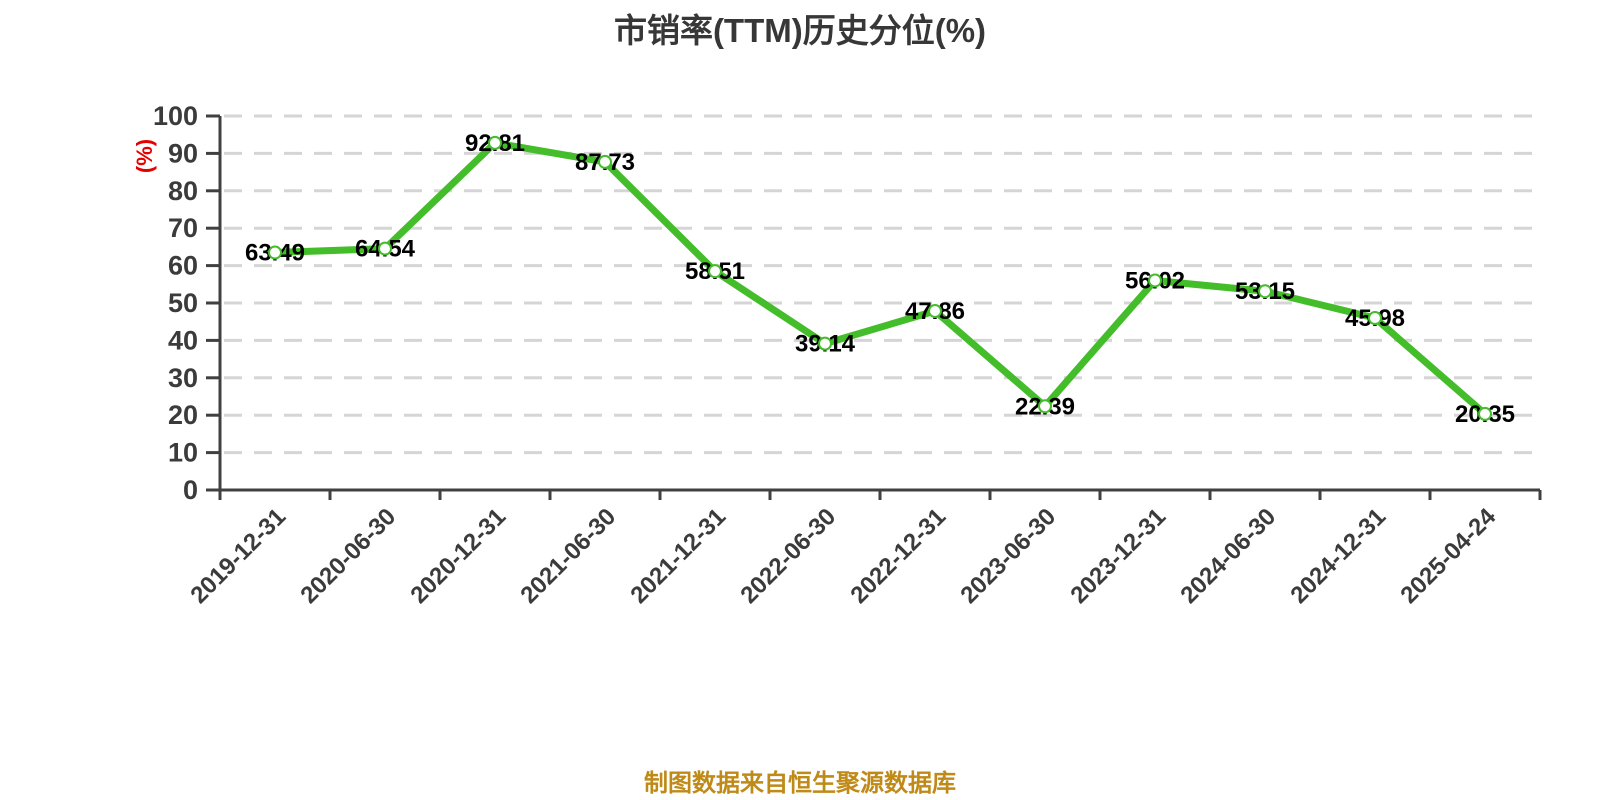  I want to click on y-tick-label: 0, so click(190, 490).